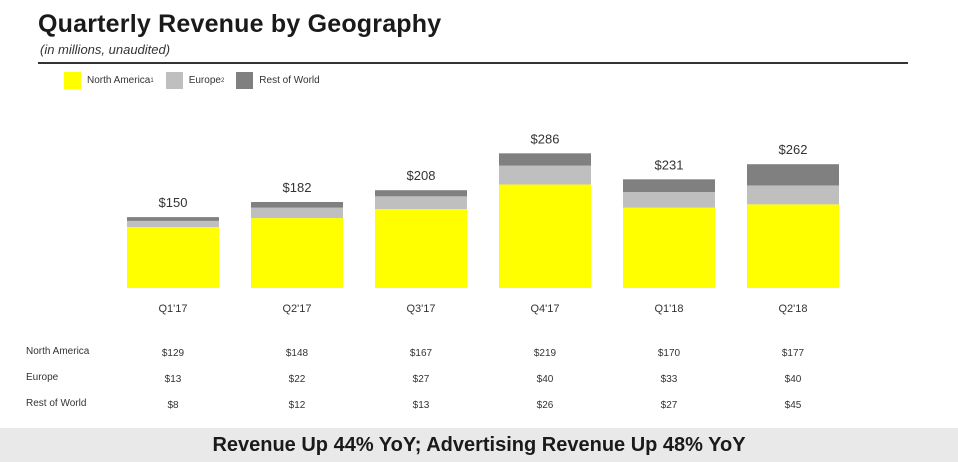 The width and height of the screenshot is (958, 462). I want to click on x-tick-label-q2-18: Q2'18, so click(792, 309).